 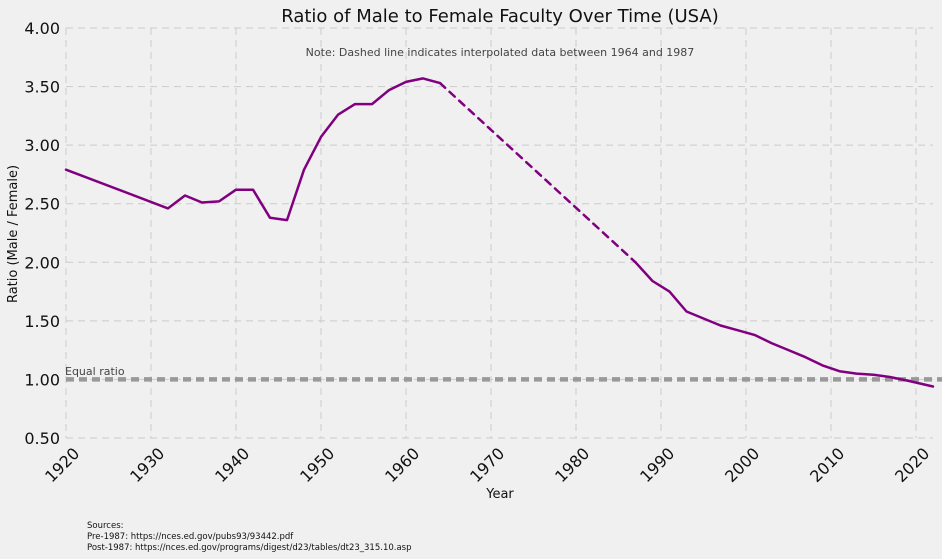 What do you see at coordinates (42, 438) in the screenshot?
I see `y-tick-label: 0.50` at bounding box center [42, 438].